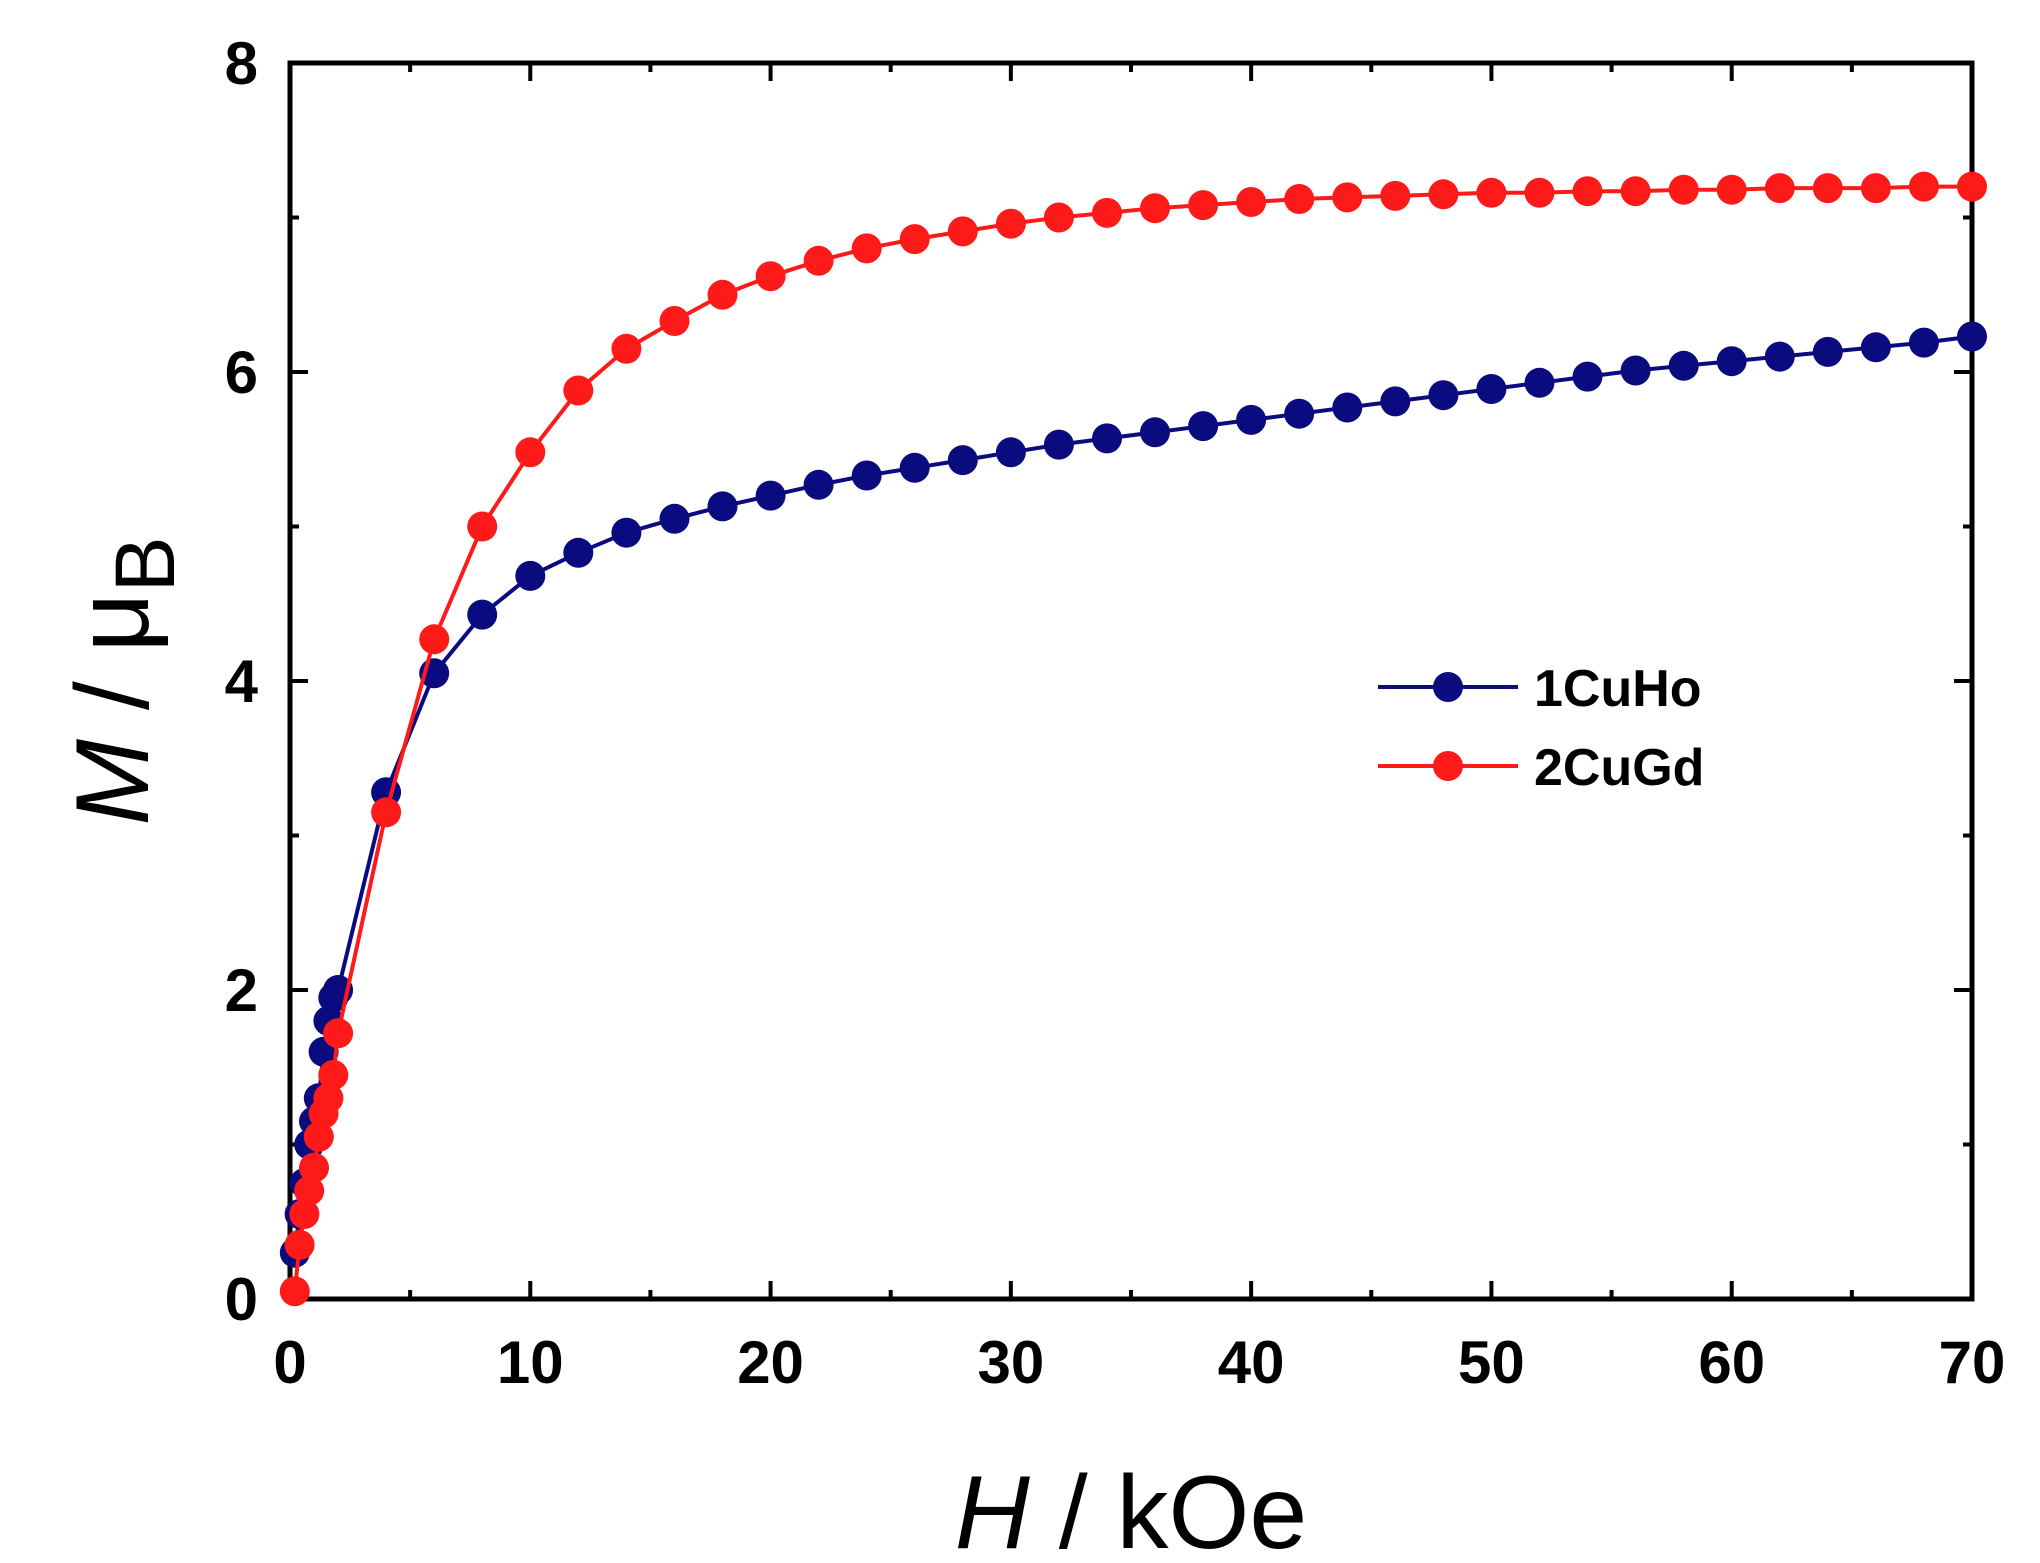 The height and width of the screenshot is (1563, 2040). What do you see at coordinates (1972, 1362) in the screenshot?
I see `x-tick-label: 70` at bounding box center [1972, 1362].